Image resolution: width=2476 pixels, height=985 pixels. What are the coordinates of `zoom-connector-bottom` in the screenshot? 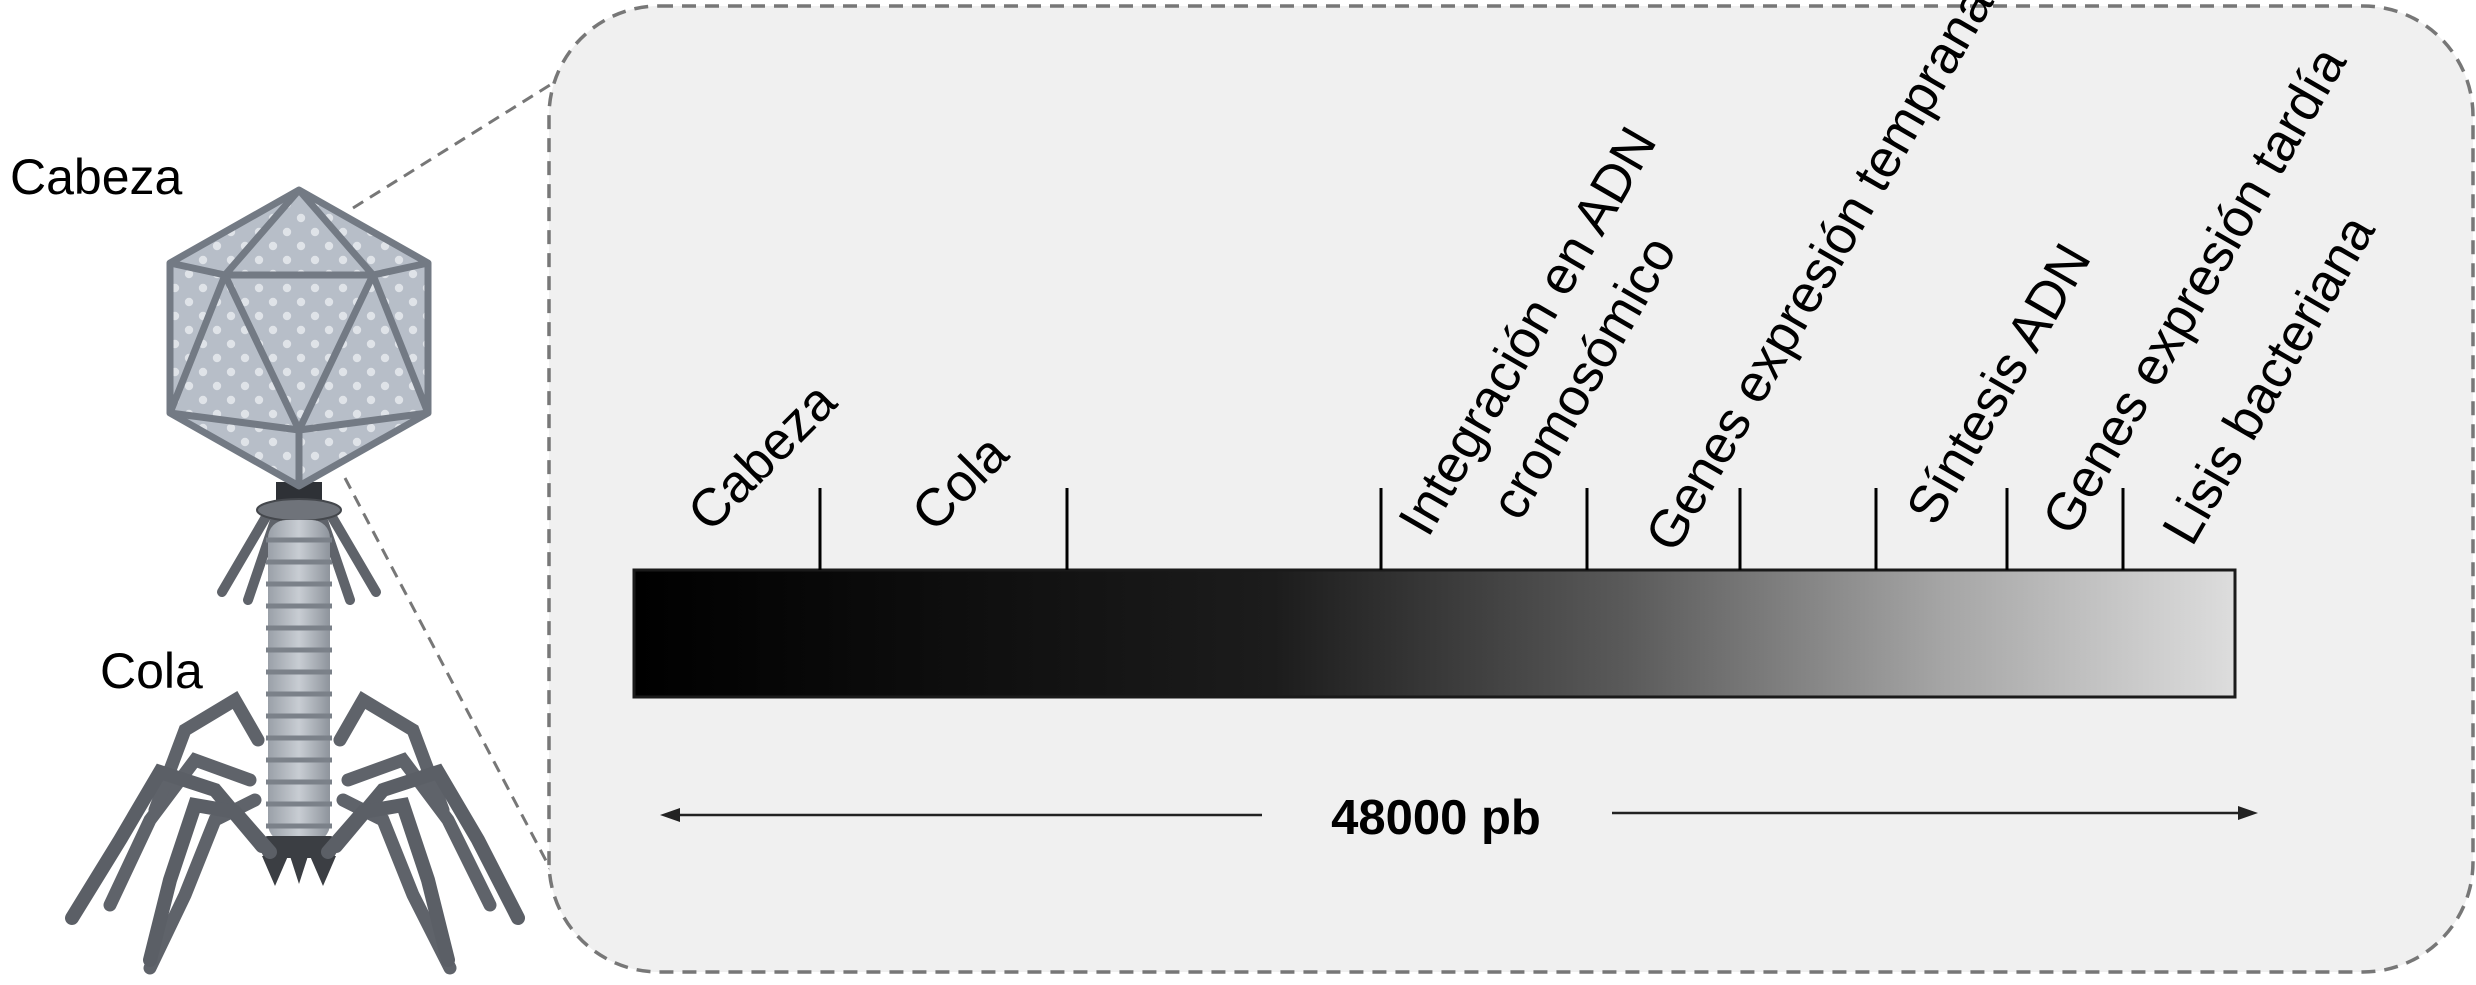 It's located at (465, 706).